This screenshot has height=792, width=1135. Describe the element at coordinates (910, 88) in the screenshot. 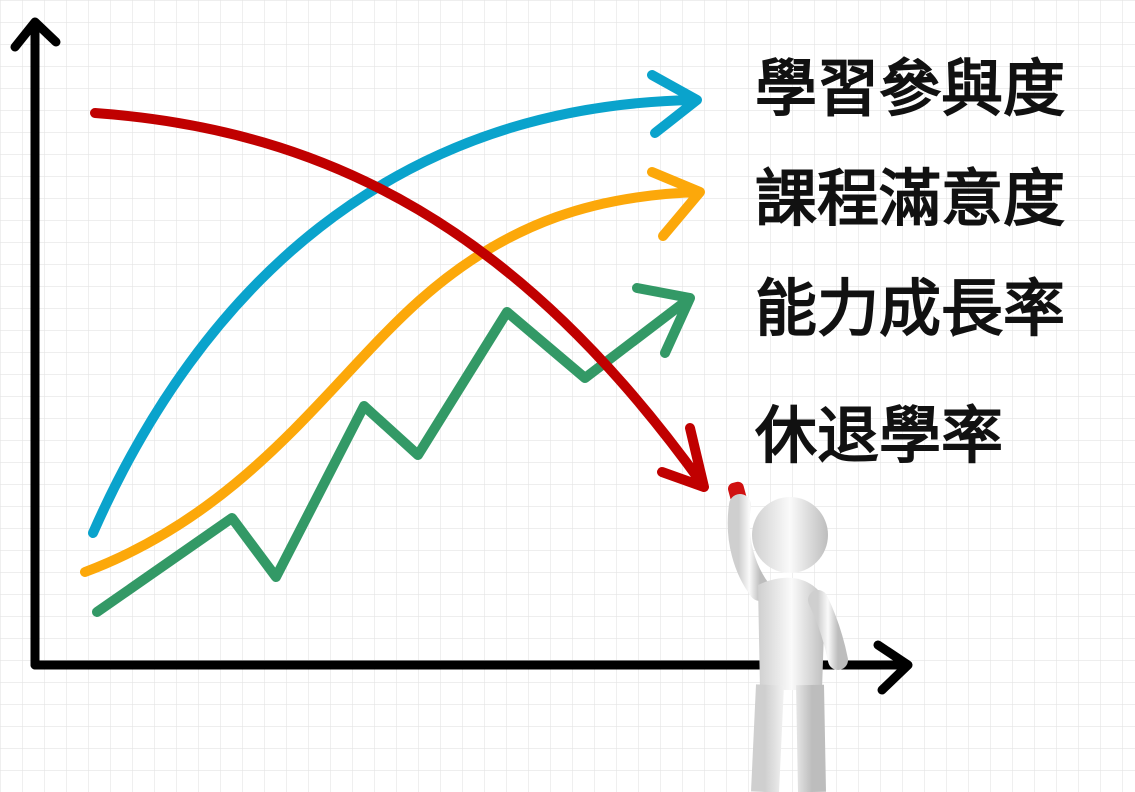

I see `label: 學習參與度` at that location.